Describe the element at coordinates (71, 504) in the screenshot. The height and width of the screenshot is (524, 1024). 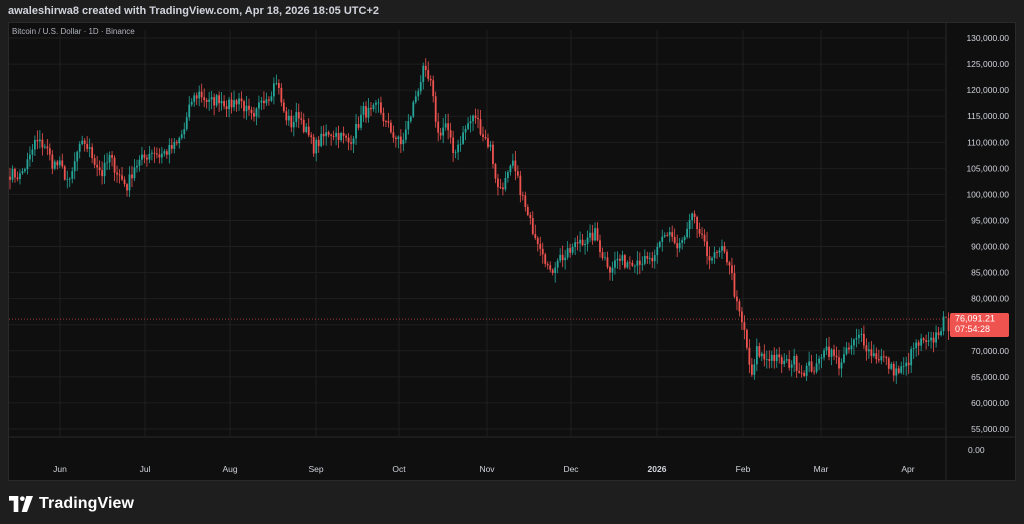
I see `tradingview-logo: TradingView` at that location.